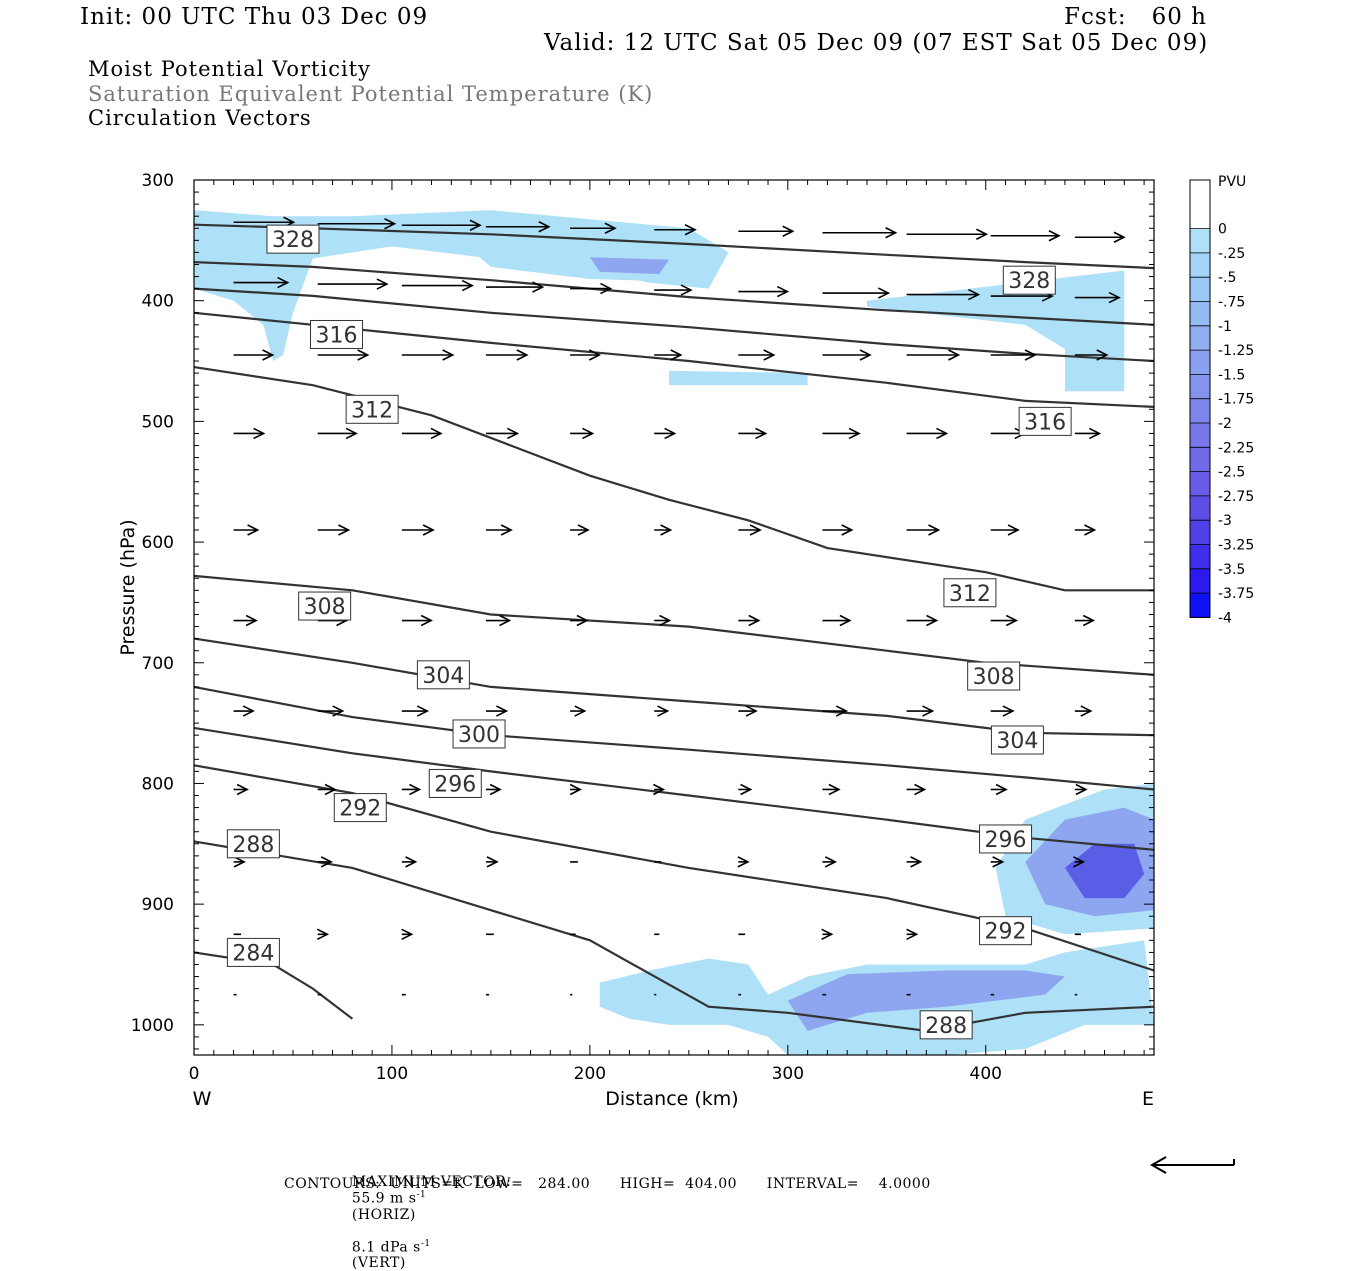 This screenshot has height=1271, width=1350. I want to click on legend-label: 0, so click(1222, 230).